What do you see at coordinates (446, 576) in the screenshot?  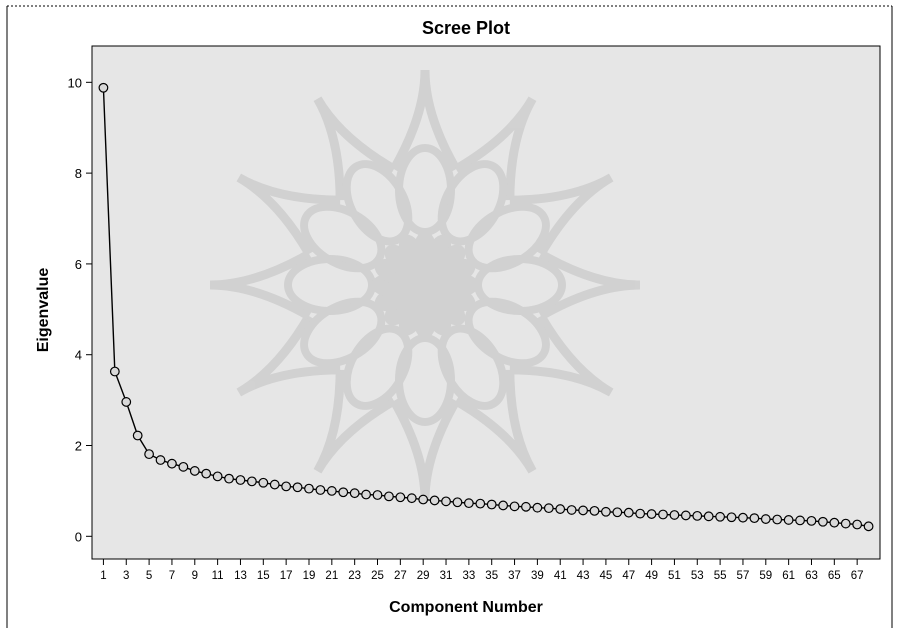 I see `x-tick-label: 31` at bounding box center [446, 576].